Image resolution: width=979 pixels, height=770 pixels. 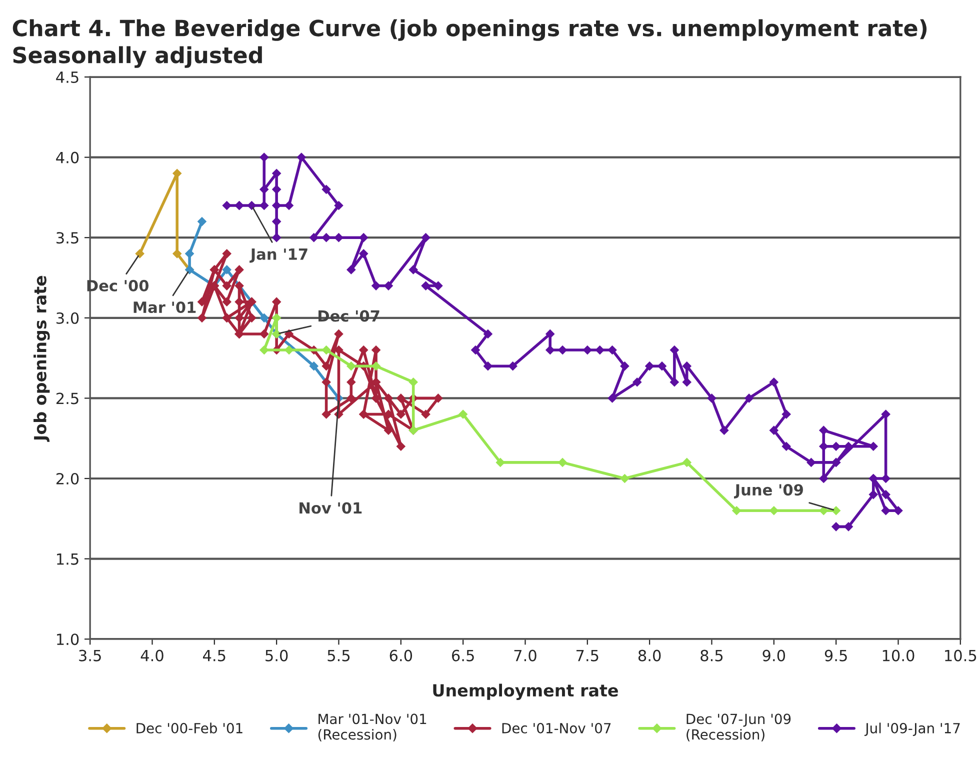 What do you see at coordinates (738, 728) in the screenshot?
I see `legend-label: Dec '07-Jun '09 (Recession)` at bounding box center [738, 728].